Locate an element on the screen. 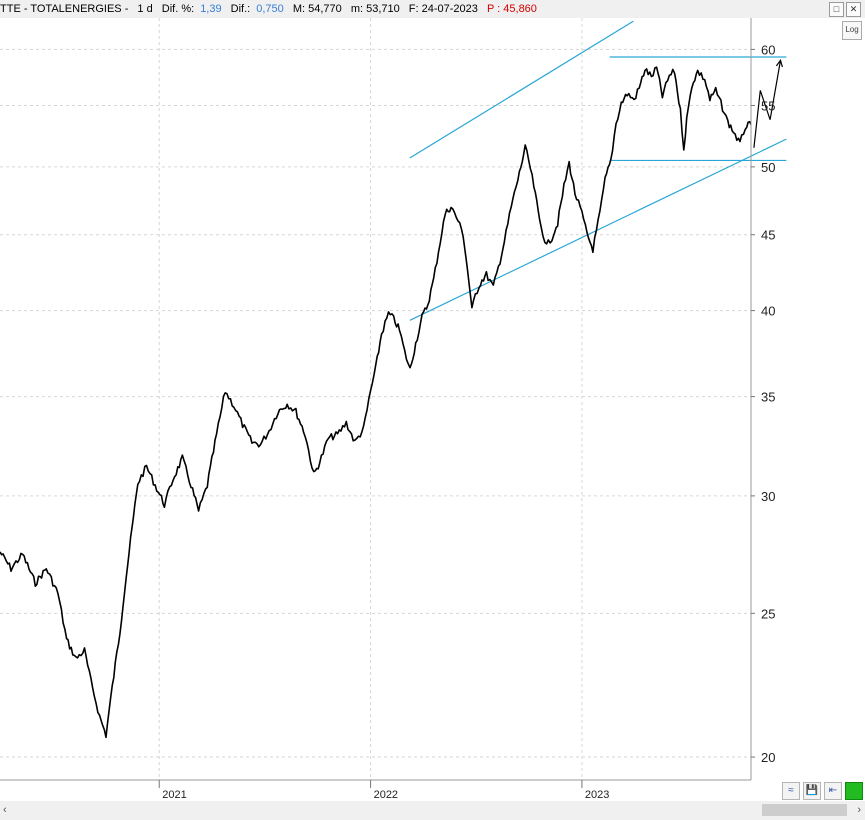  symbol-label: TTE - TOTALENERGIES - is located at coordinates (64, 9).